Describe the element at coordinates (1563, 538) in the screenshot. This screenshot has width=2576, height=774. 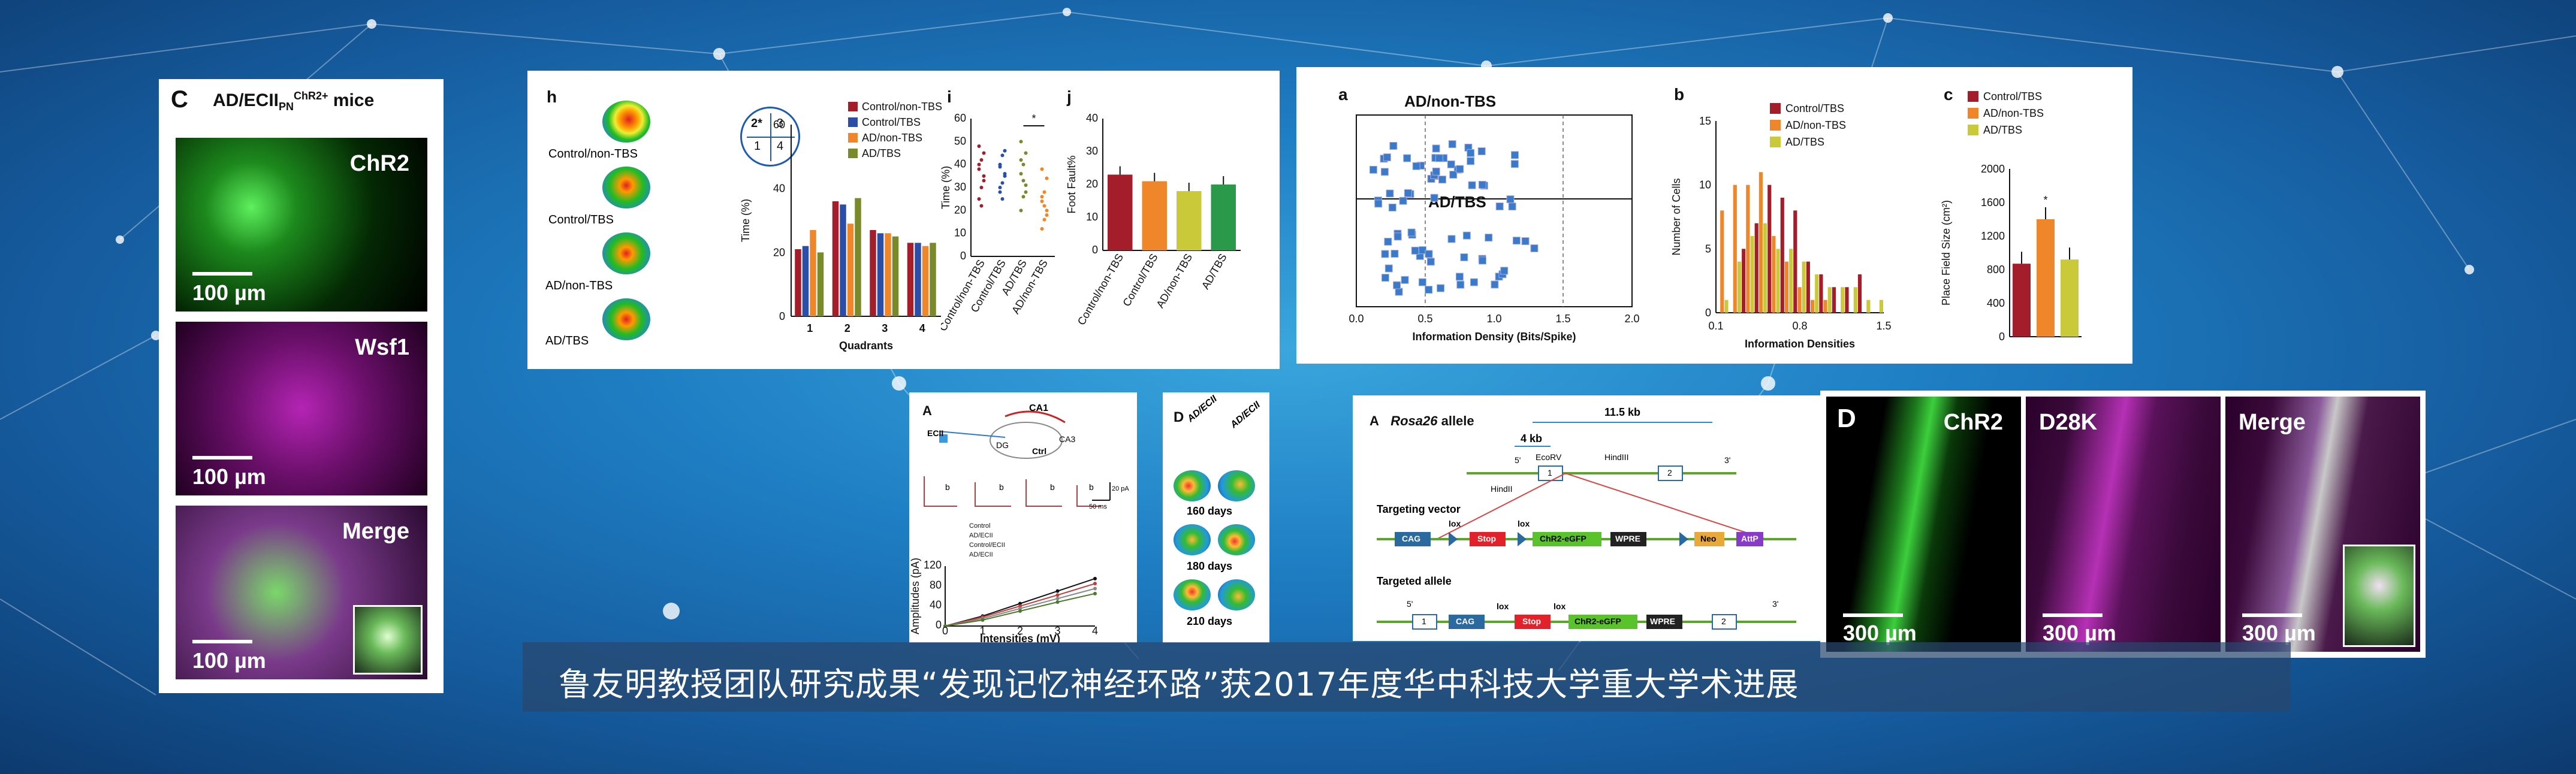
I see `vector-element: ChR2-eGFP` at that location.